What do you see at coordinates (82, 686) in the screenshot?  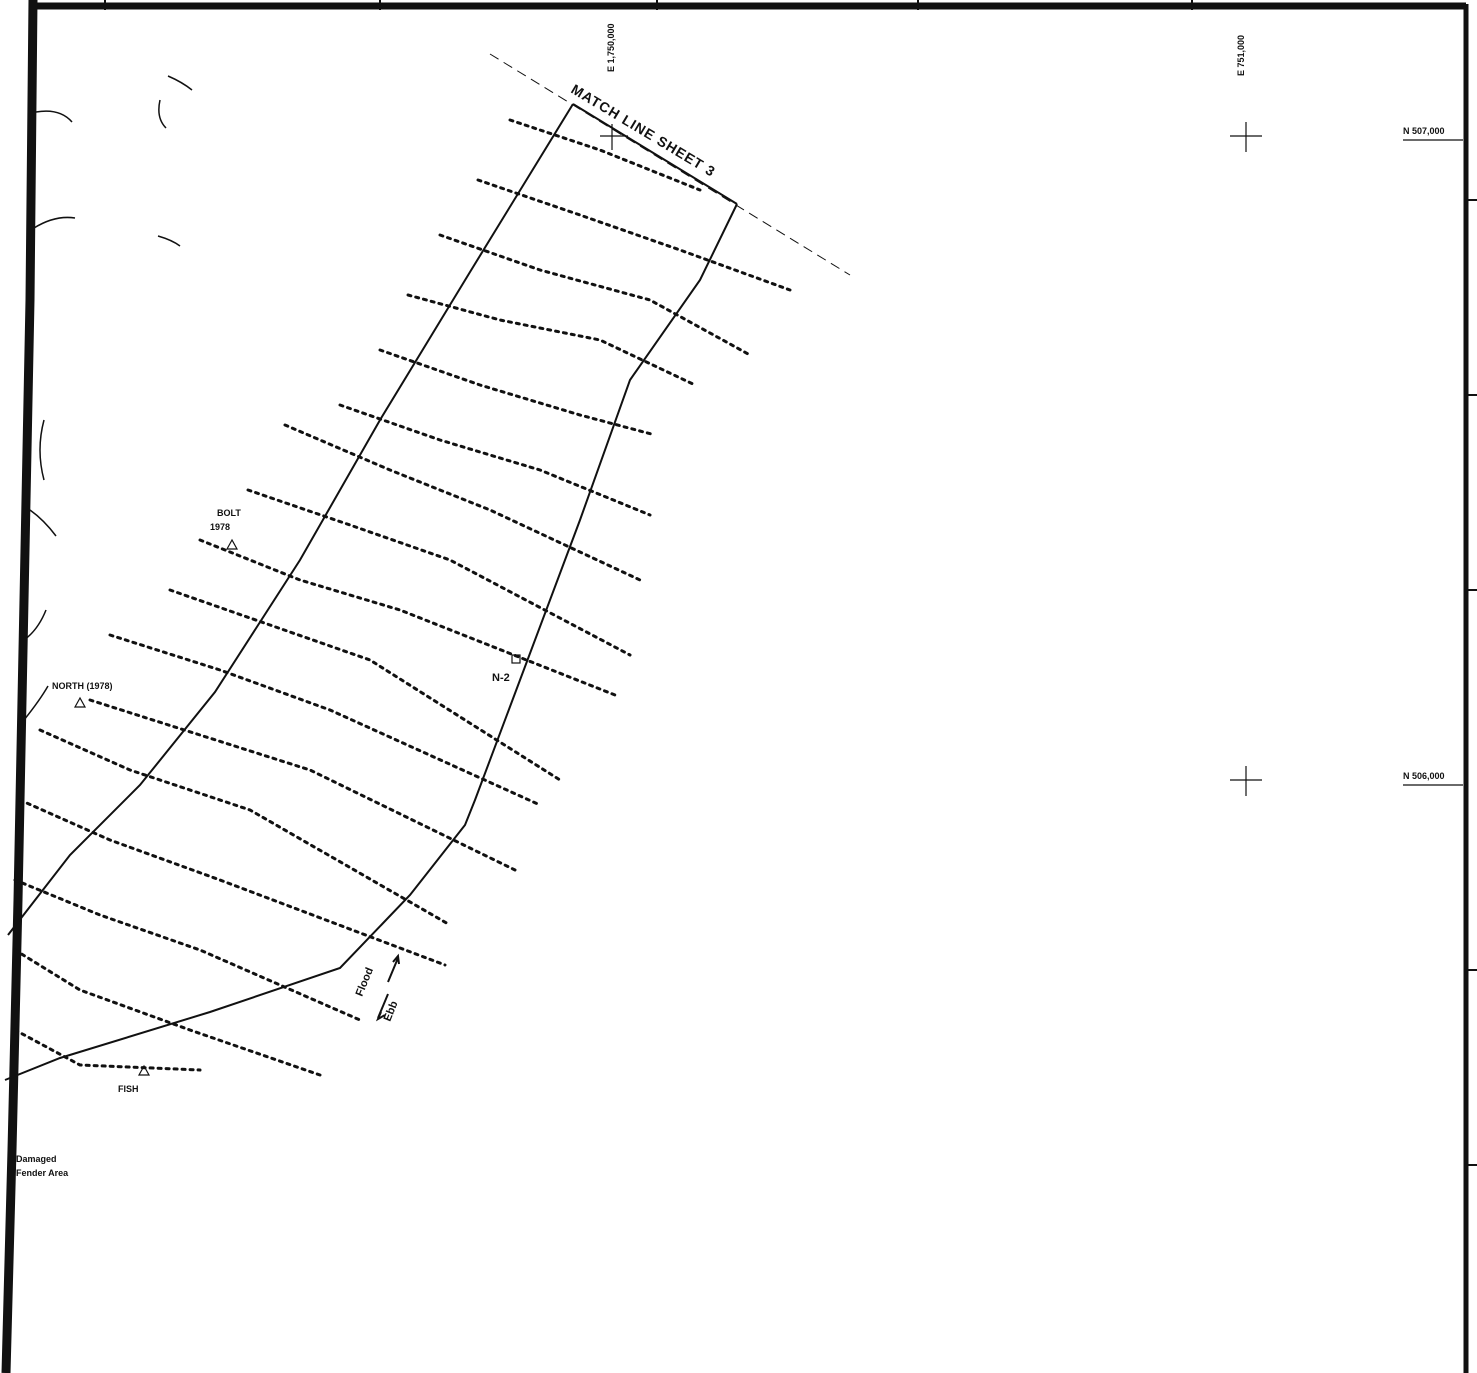 I see `station-north-label: NORTH (1978)` at bounding box center [82, 686].